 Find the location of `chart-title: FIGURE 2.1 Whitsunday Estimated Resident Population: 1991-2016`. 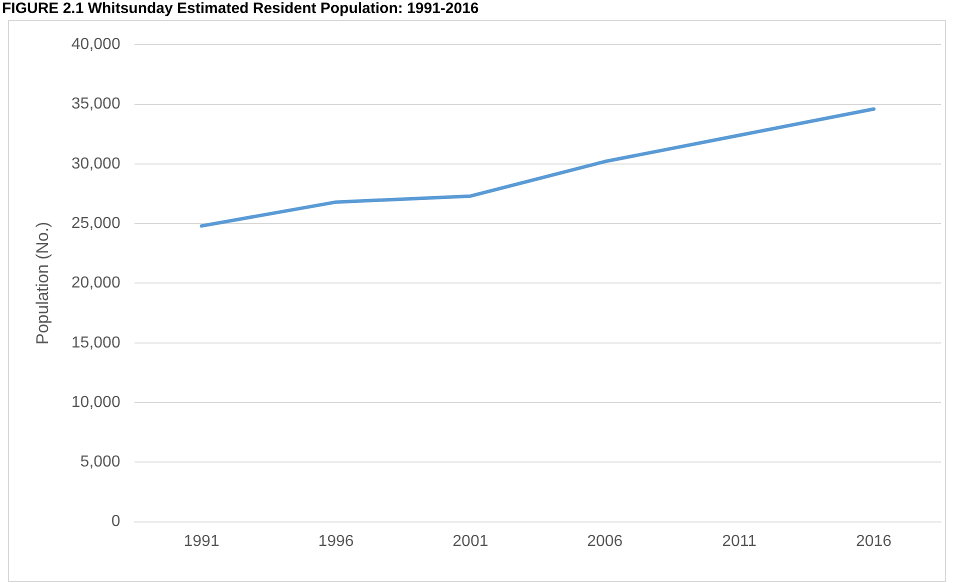

chart-title: FIGURE 2.1 Whitsunday Estimated Resident Population: 1991-2016 is located at coordinates (240, 8).